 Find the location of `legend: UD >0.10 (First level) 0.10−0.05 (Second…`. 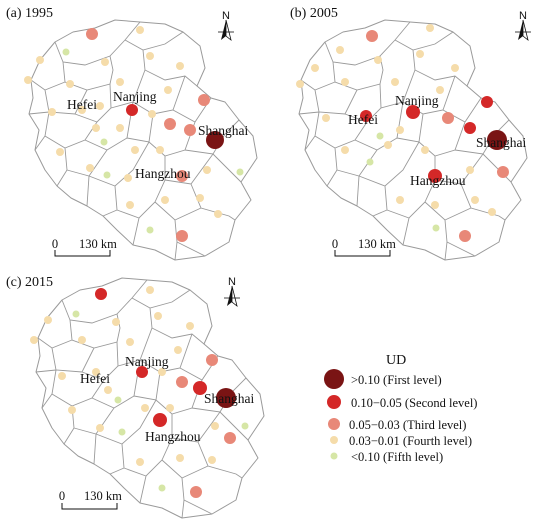

legend: UD >0.10 (First level) 0.10−0.05 (Second… is located at coordinates (400, 408).